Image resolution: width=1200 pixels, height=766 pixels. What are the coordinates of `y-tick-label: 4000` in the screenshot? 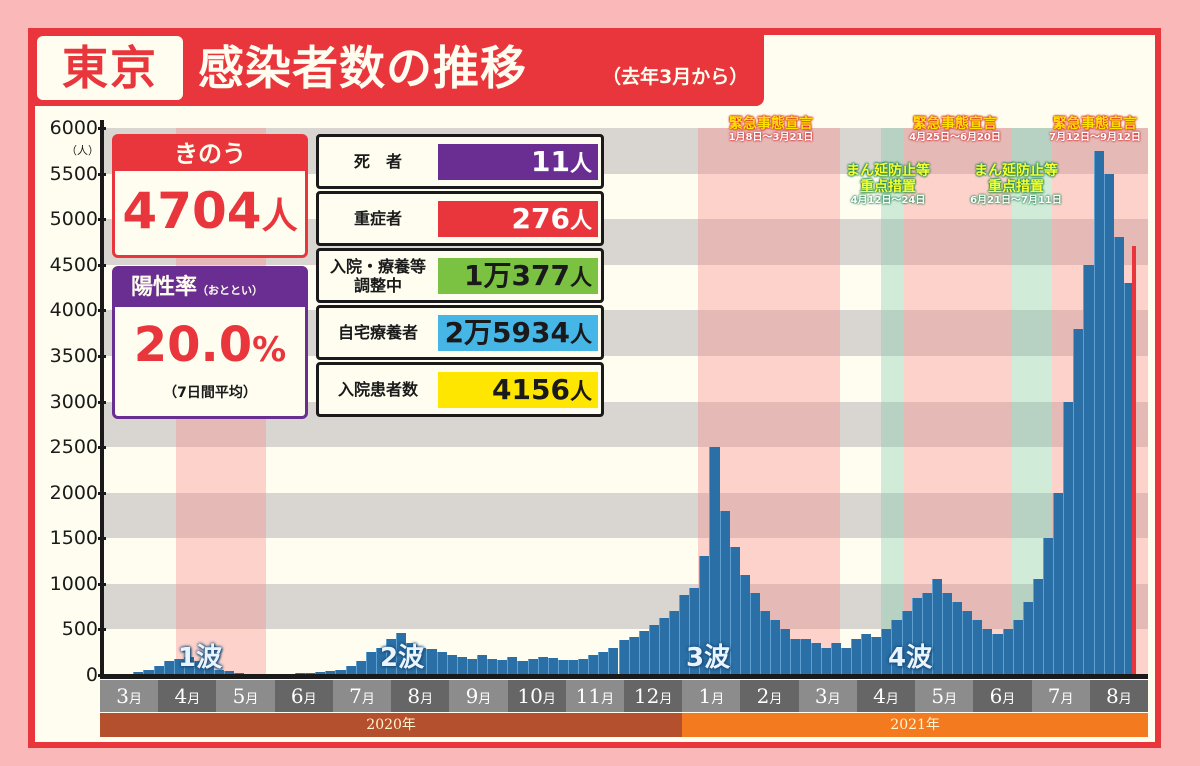 It's located at (69, 310).